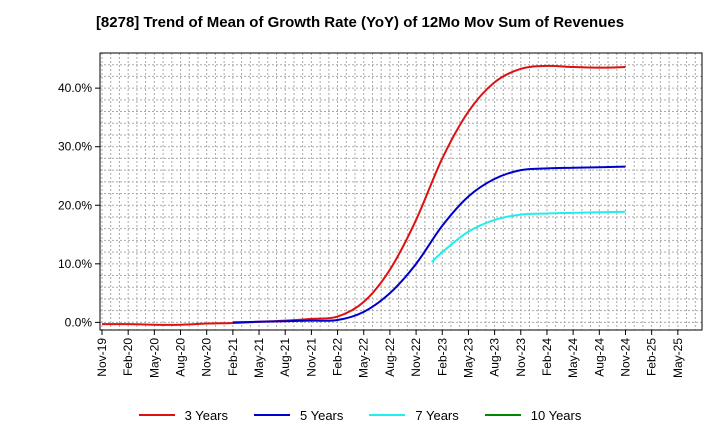 The height and width of the screenshot is (440, 720). What do you see at coordinates (181, 357) in the screenshot?
I see `x-tick-label: Aug-20` at bounding box center [181, 357].